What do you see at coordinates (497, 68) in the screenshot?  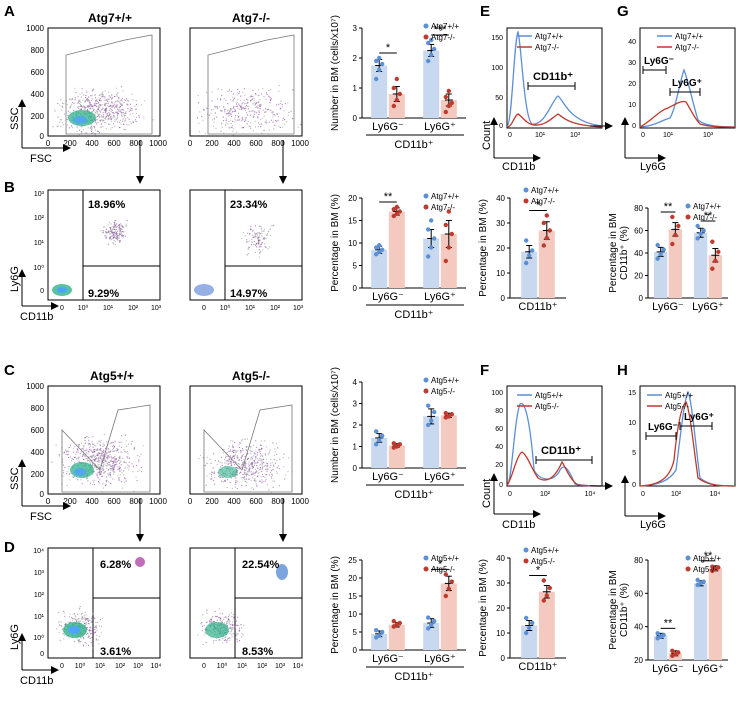 I see `tick: 100` at bounding box center [497, 68].